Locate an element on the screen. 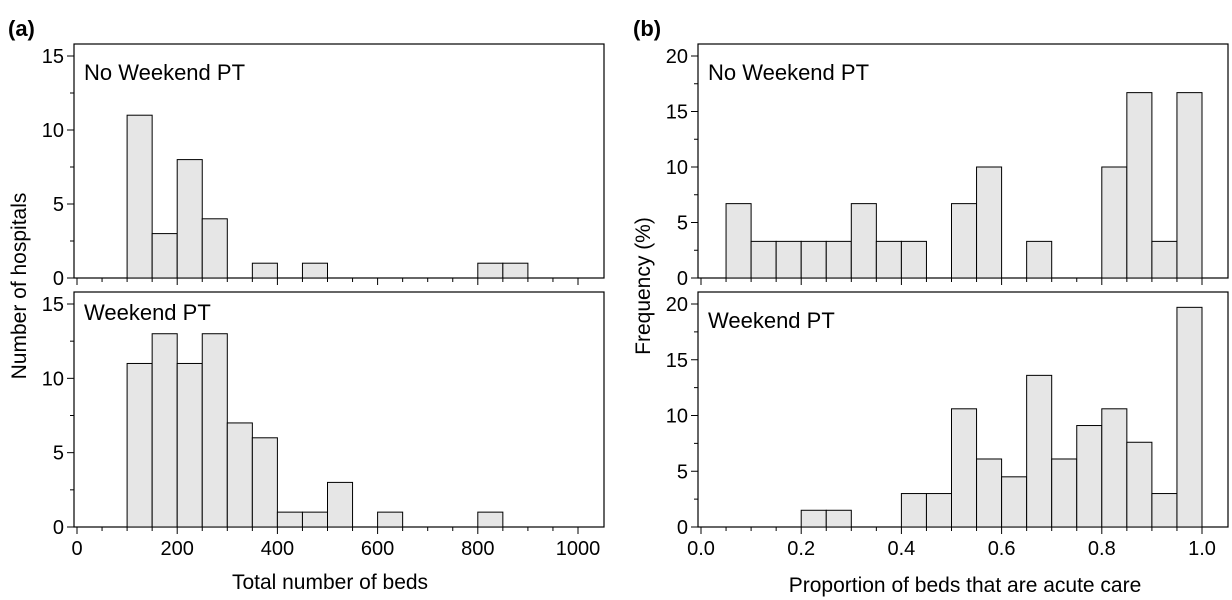 This screenshot has height=600, width=1232. panel-b-top-title: No Weekend PT is located at coordinates (788, 72).